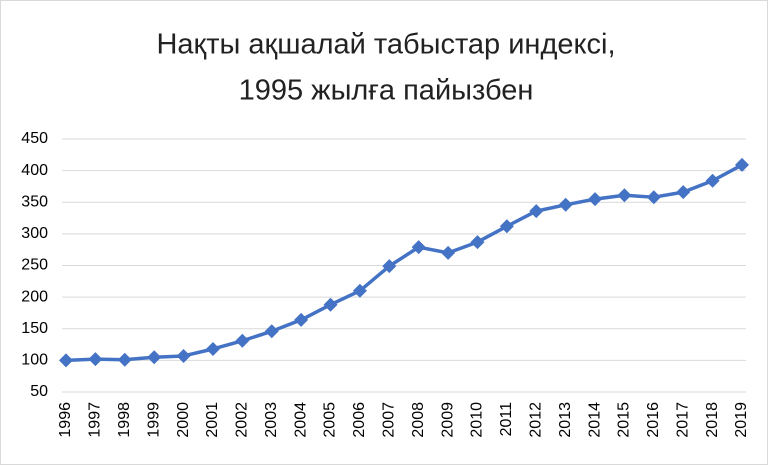  I want to click on x-tick-label: 2015, so click(624, 420).